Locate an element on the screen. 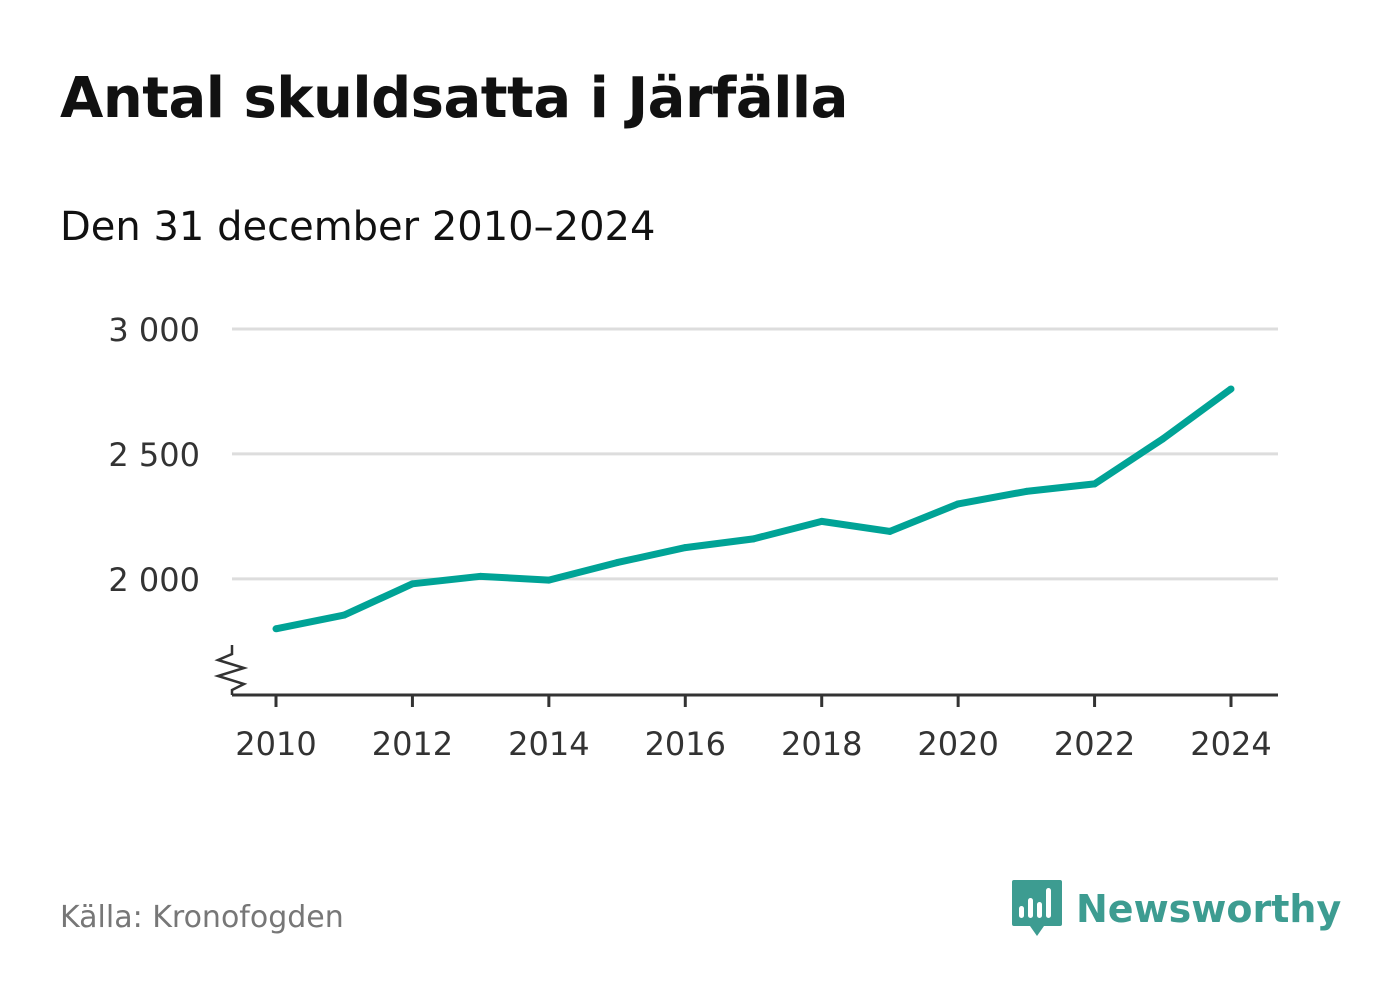  y-tick-label: 2 500 is located at coordinates (154, 455).